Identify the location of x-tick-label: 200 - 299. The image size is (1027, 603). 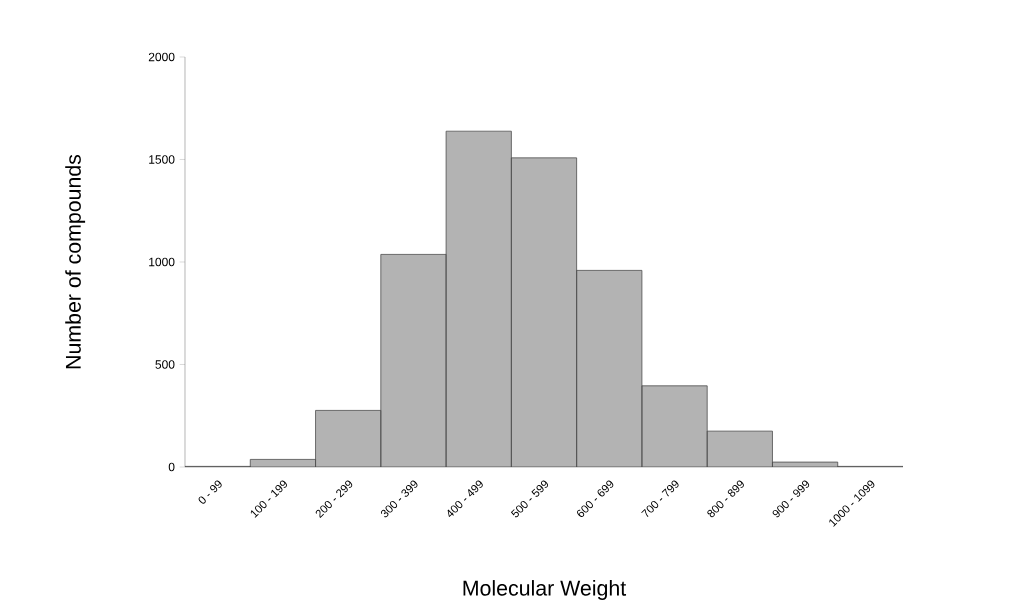
(334, 499).